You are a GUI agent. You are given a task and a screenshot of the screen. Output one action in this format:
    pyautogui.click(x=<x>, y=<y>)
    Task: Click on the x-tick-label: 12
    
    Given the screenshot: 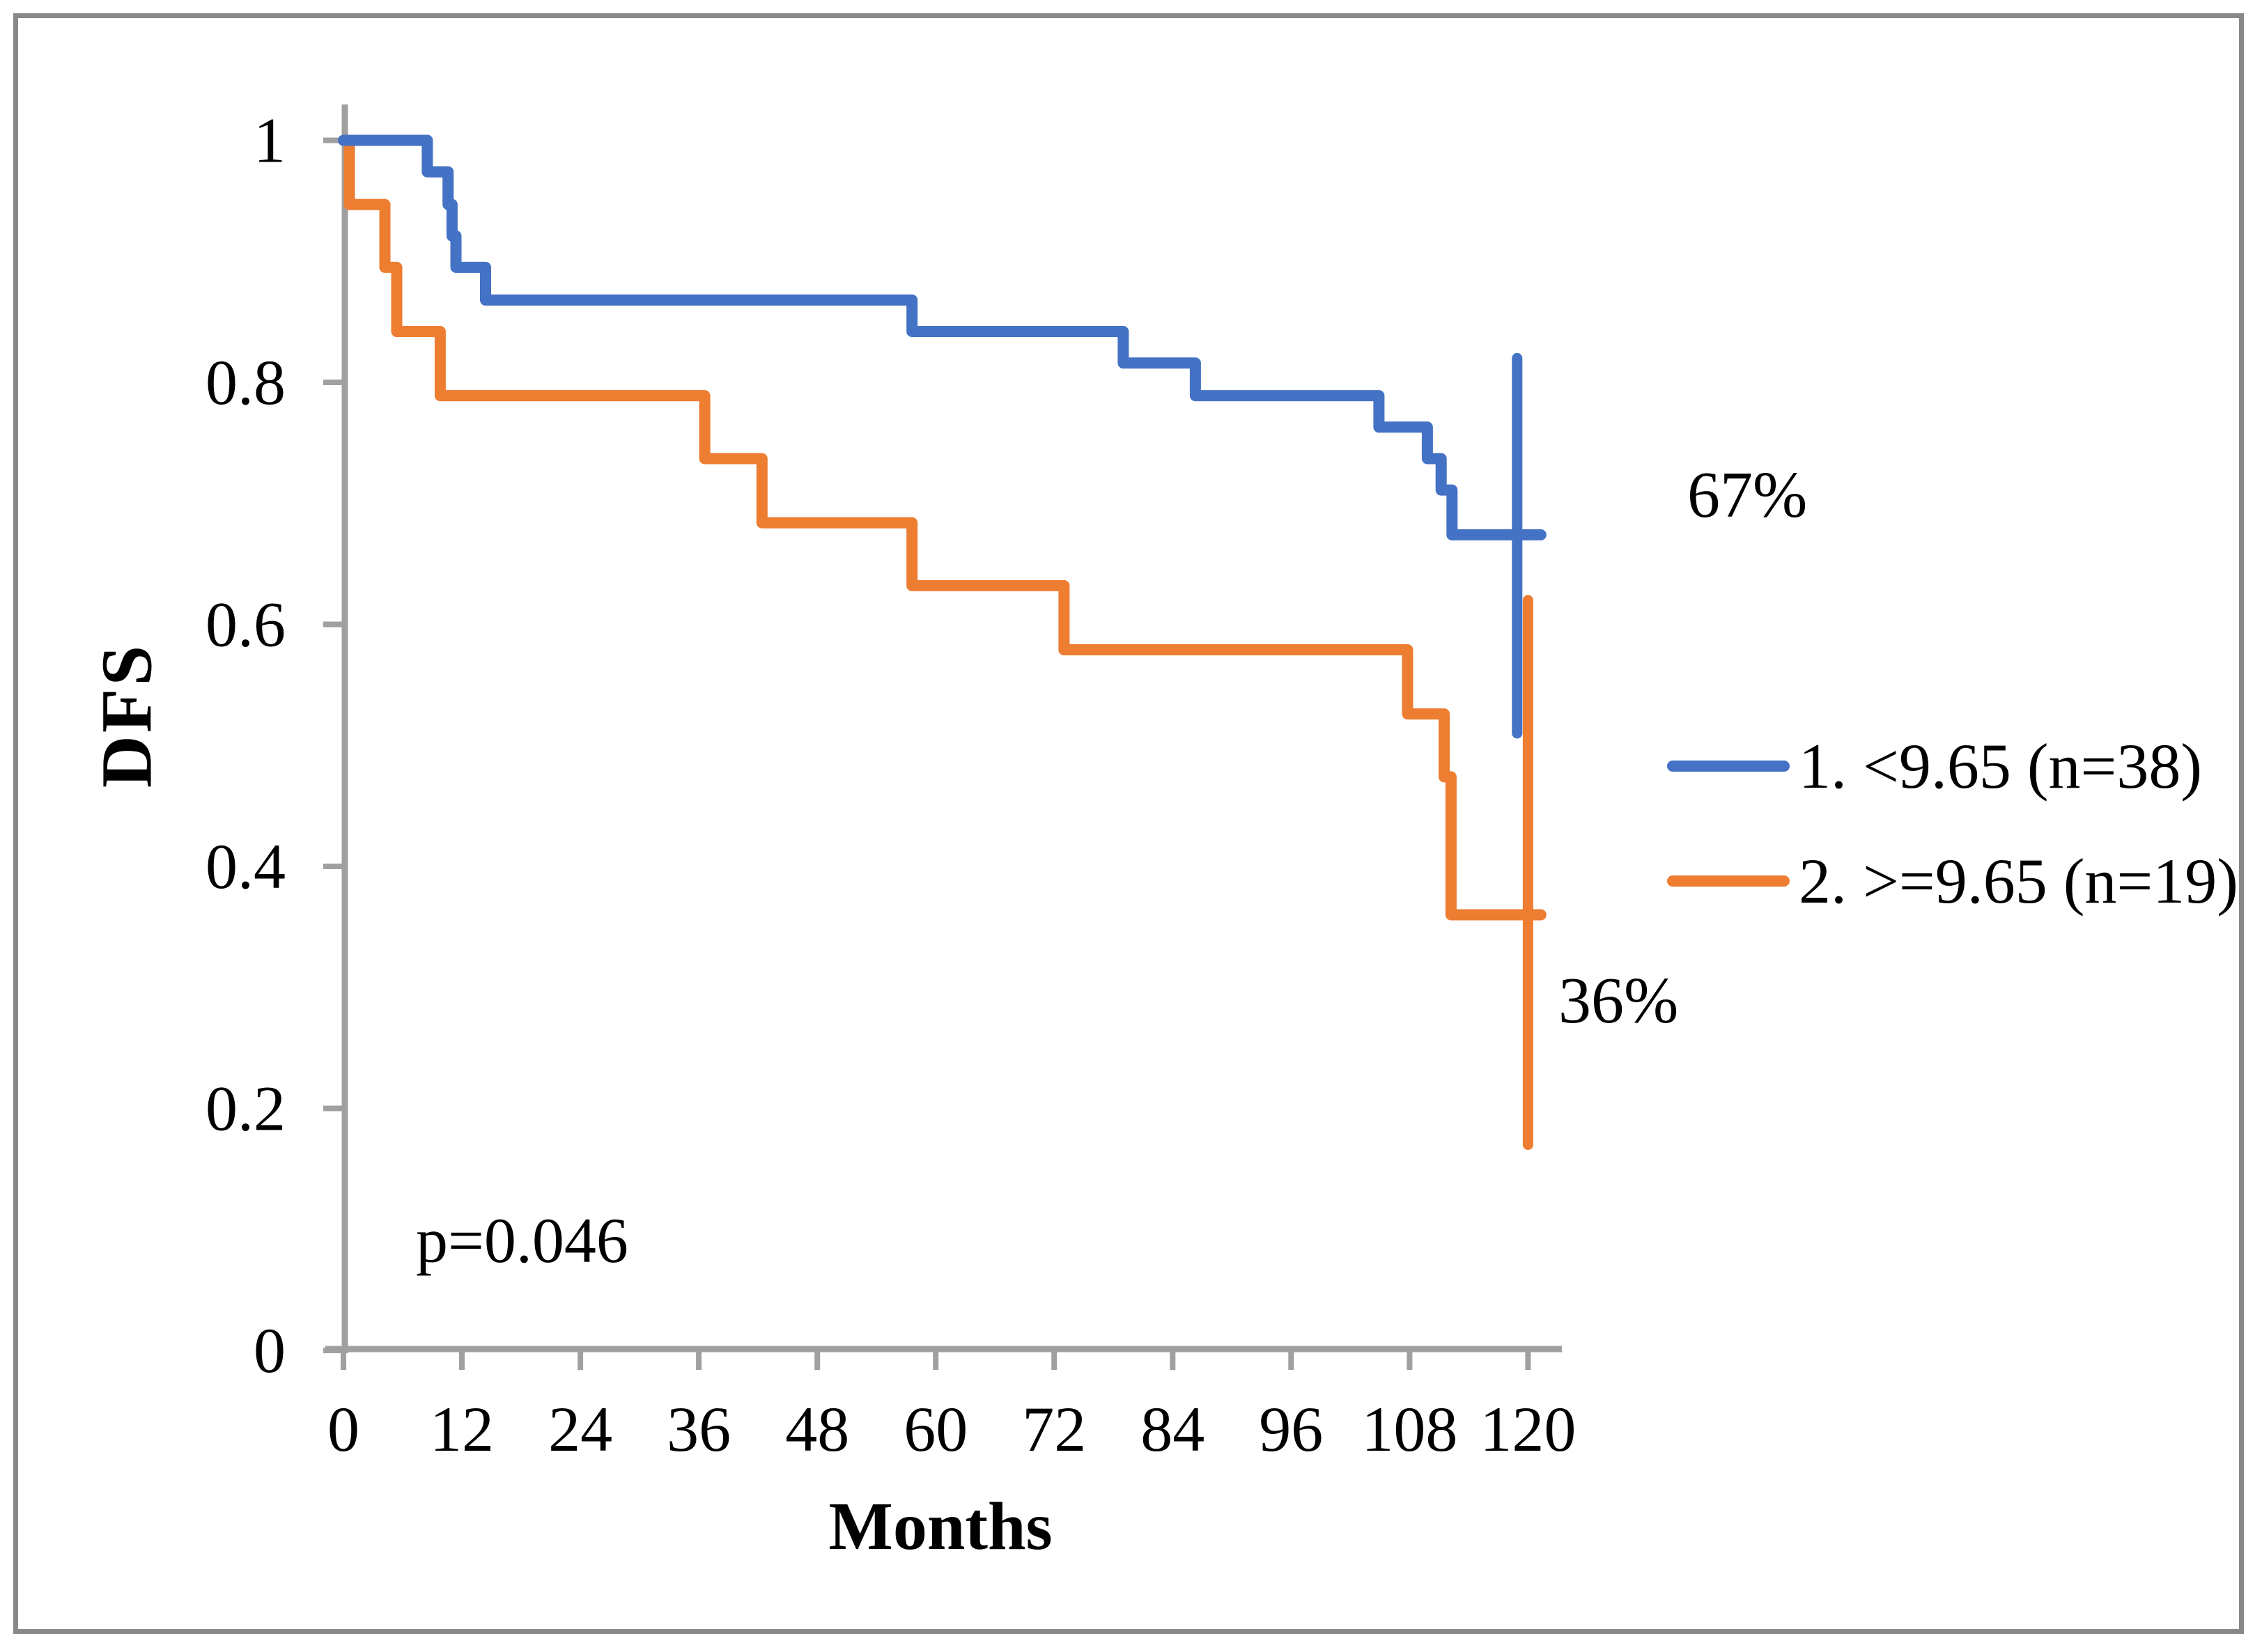 What is the action you would take?
    pyautogui.click(x=462, y=1430)
    